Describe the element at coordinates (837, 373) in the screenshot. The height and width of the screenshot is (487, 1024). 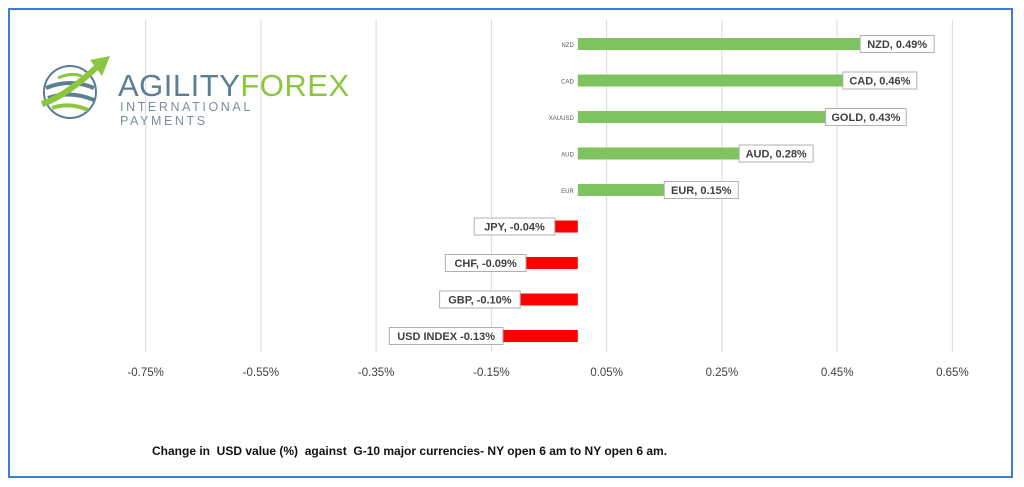
I see `x-tick-label: 0.45%` at that location.